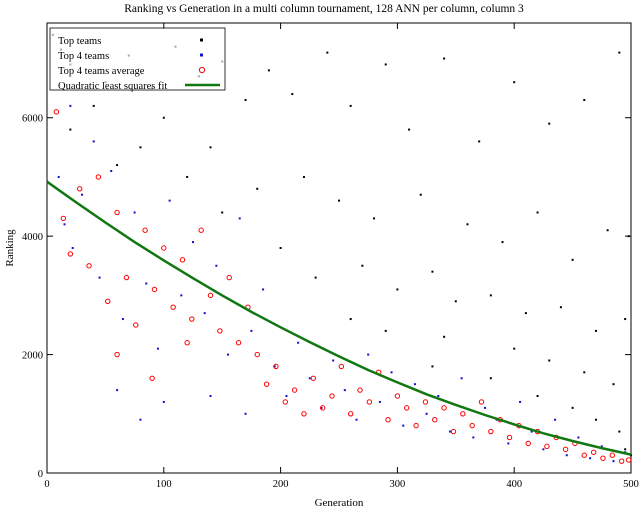  Describe the element at coordinates (46, 484) in the screenshot. I see `x-tick-label: 0` at that location.